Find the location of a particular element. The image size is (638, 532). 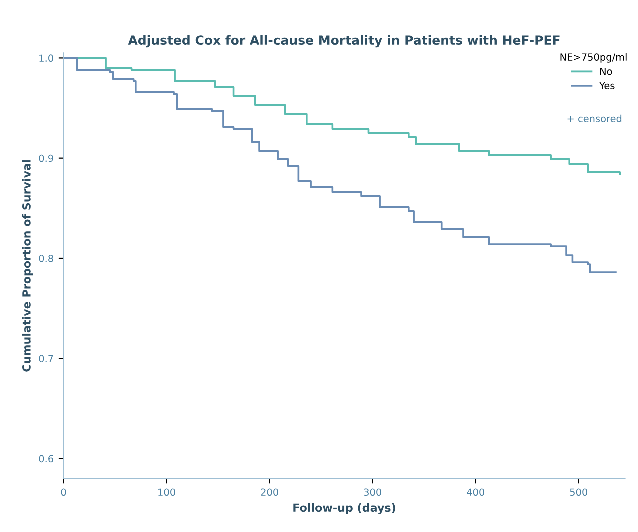

x-tick-label: 100 is located at coordinates (167, 492).